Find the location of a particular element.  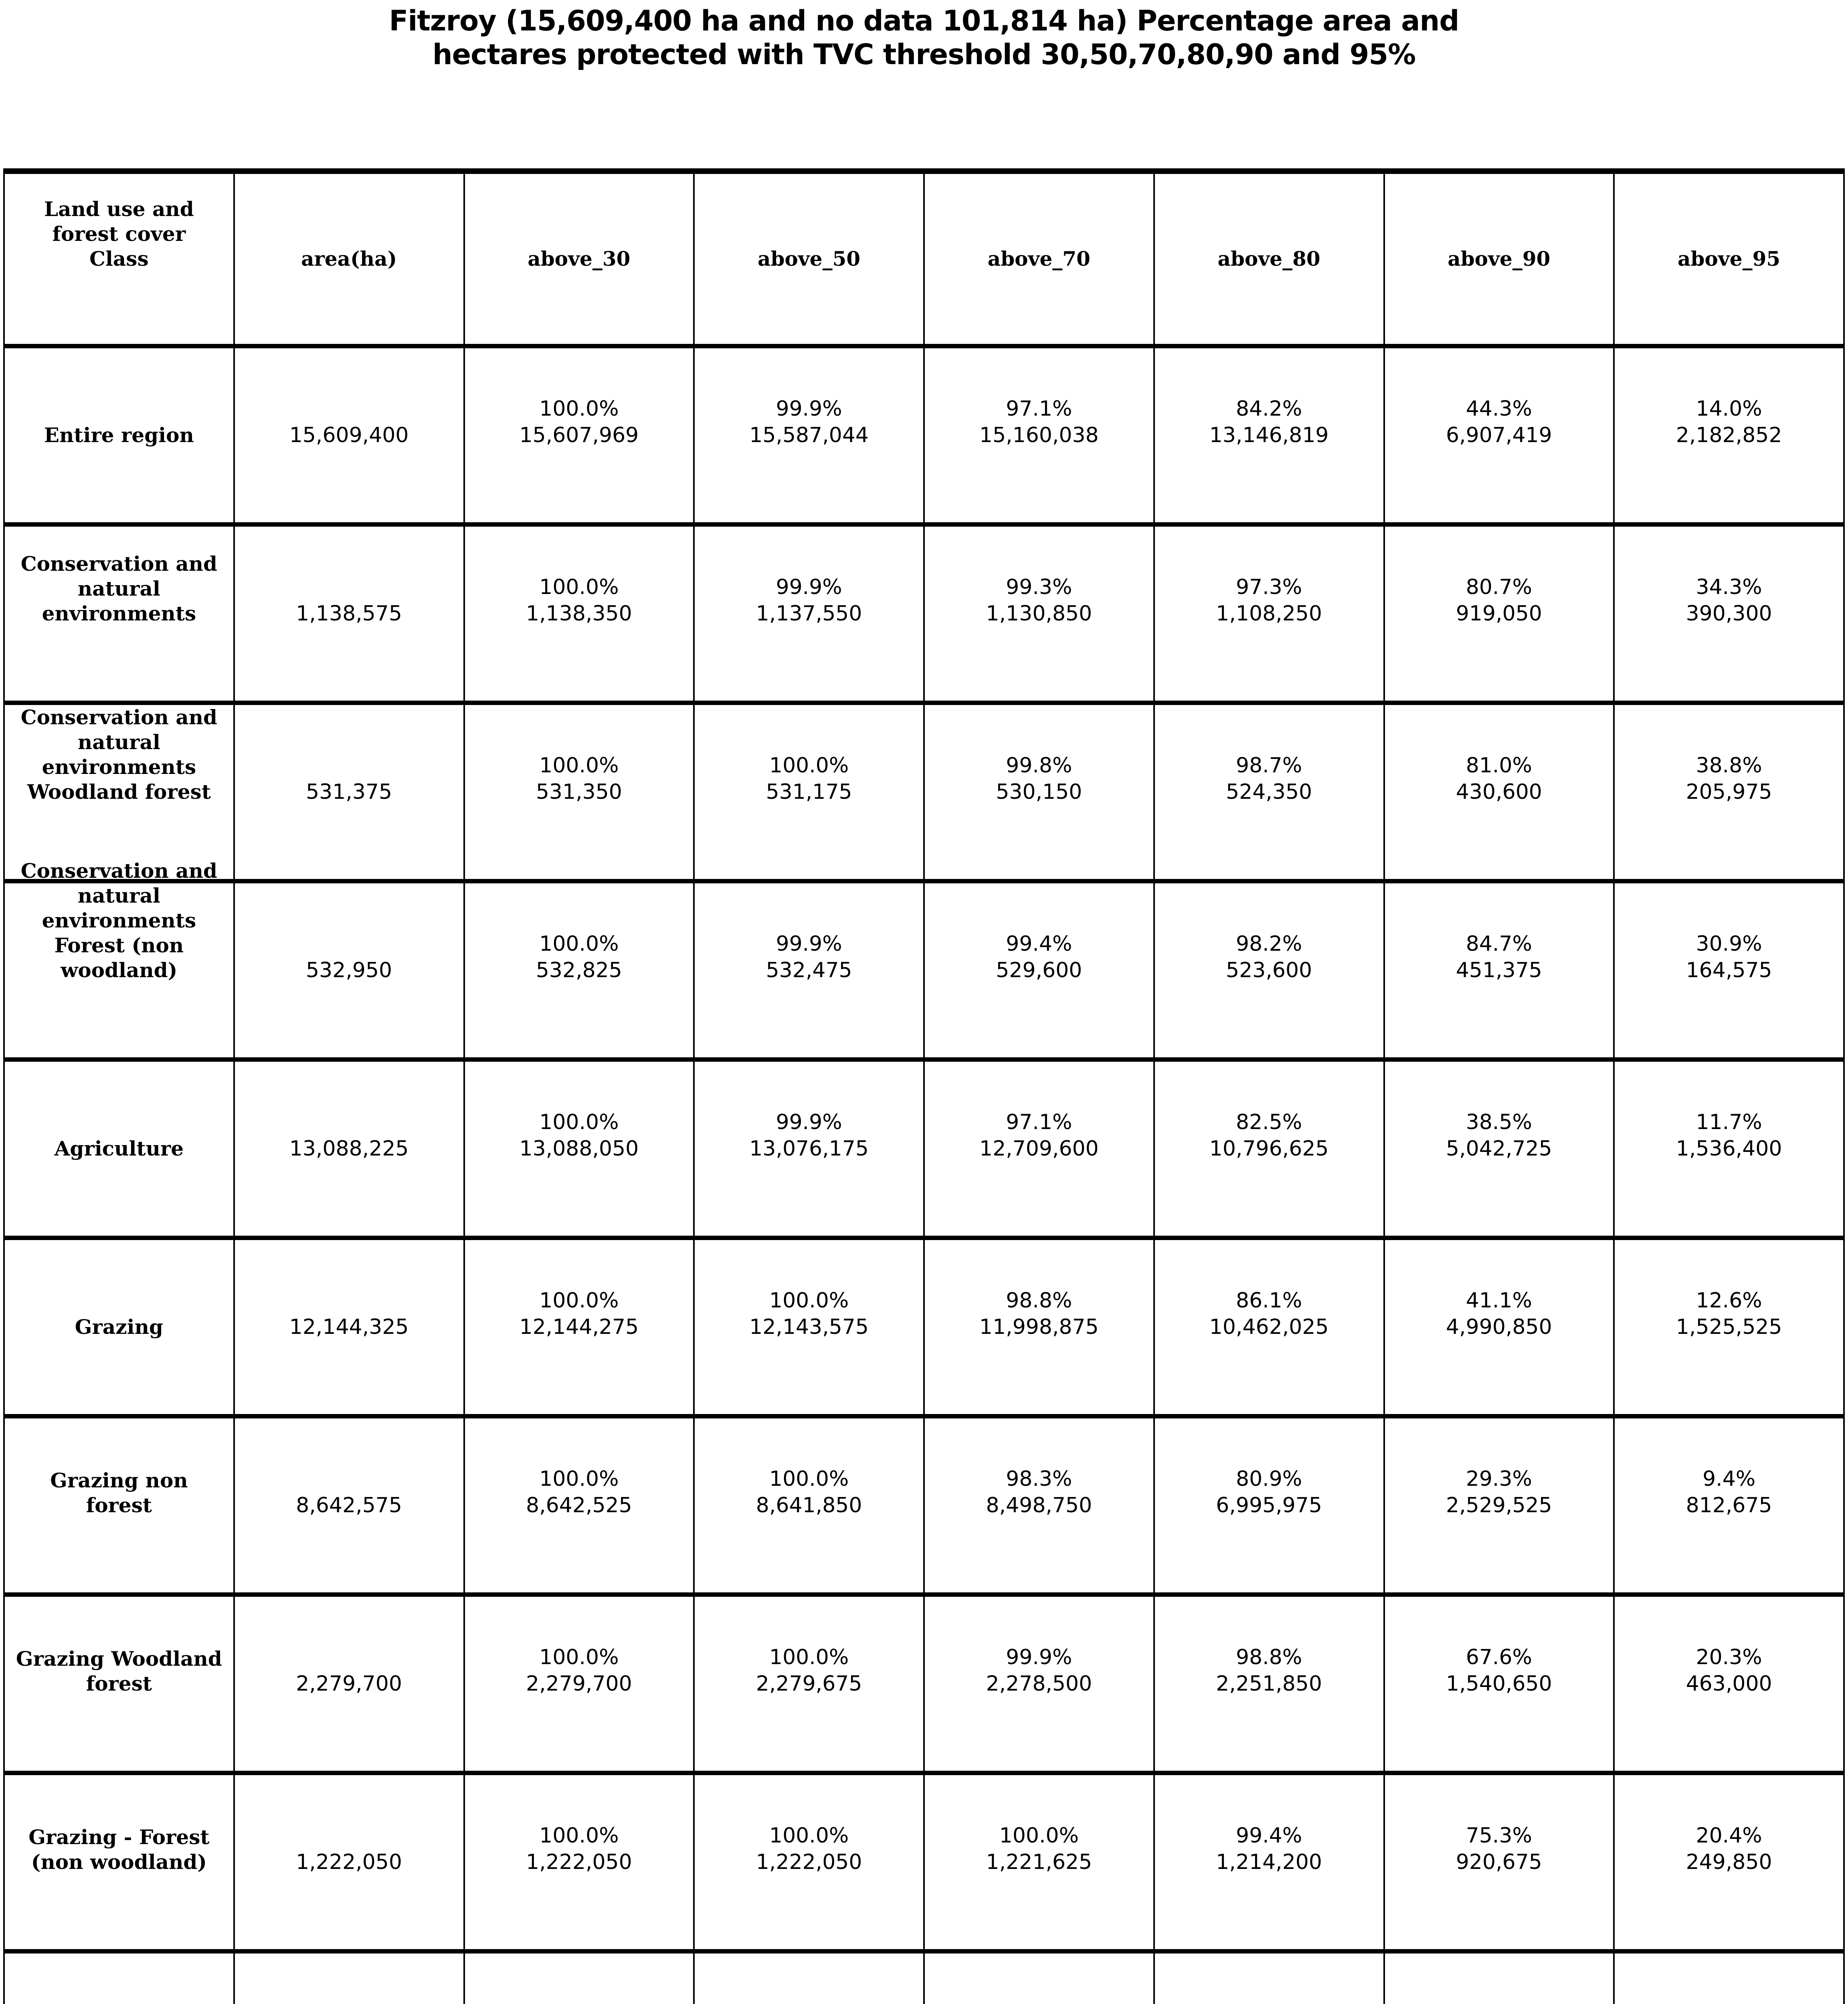

area-ha-cell: 13,088,225 is located at coordinates (349, 1148).